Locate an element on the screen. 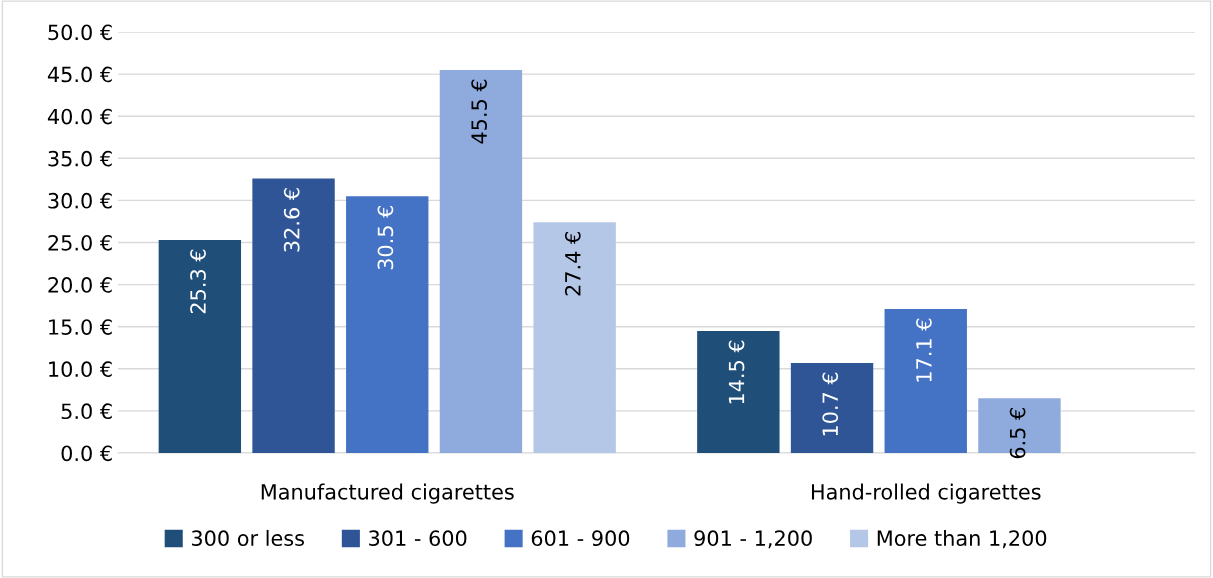 Image resolution: width=1213 pixels, height=578 pixels. data-label: 45.5 € is located at coordinates (479, 111).